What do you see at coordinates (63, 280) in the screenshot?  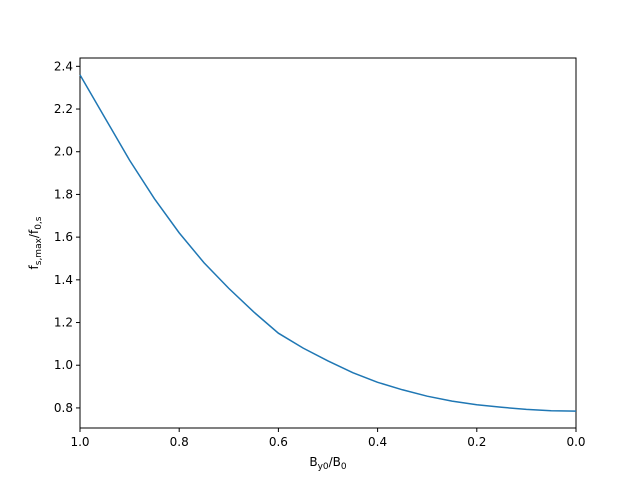 I see `y-tick-label: 1.4` at bounding box center [63, 280].